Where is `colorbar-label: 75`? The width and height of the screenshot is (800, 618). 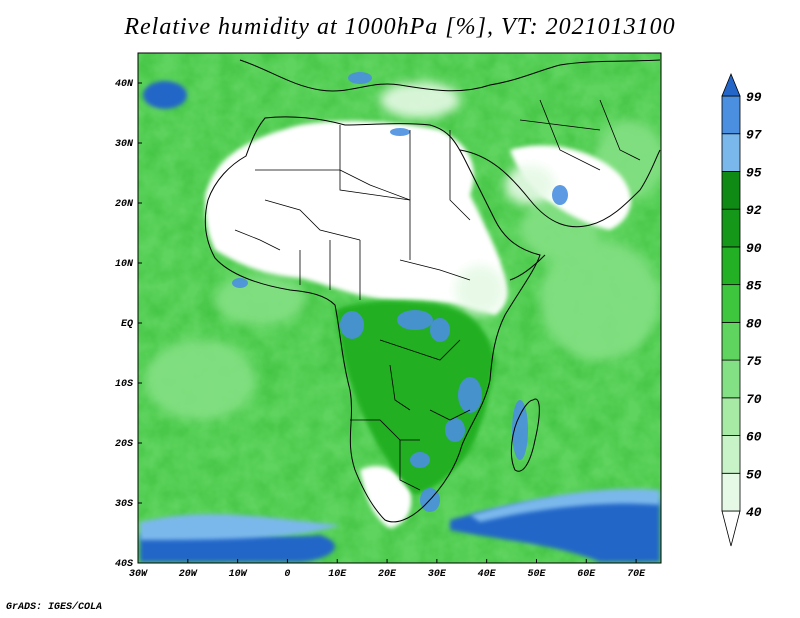 colorbar-label: 75 is located at coordinates (754, 361).